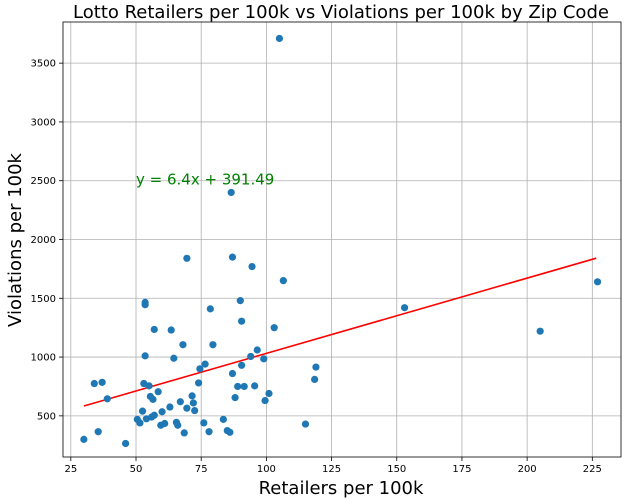 The height and width of the screenshot is (499, 627). Describe the element at coordinates (43, 122) in the screenshot. I see `y-tick-label: 3000` at that location.